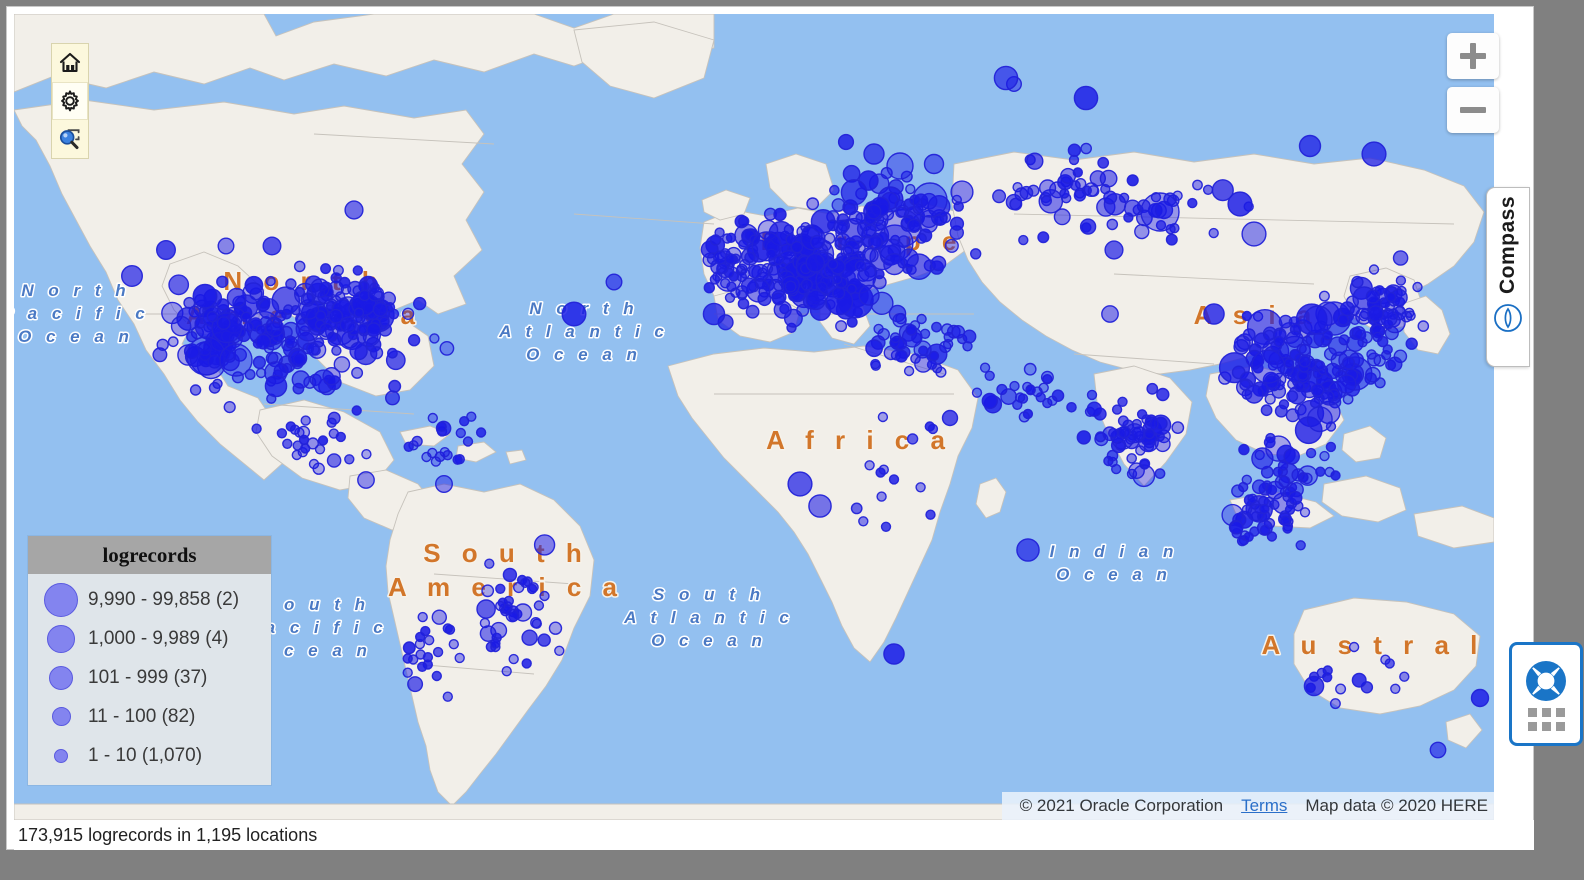  I want to click on zoom-controls, so click(1473, 83).